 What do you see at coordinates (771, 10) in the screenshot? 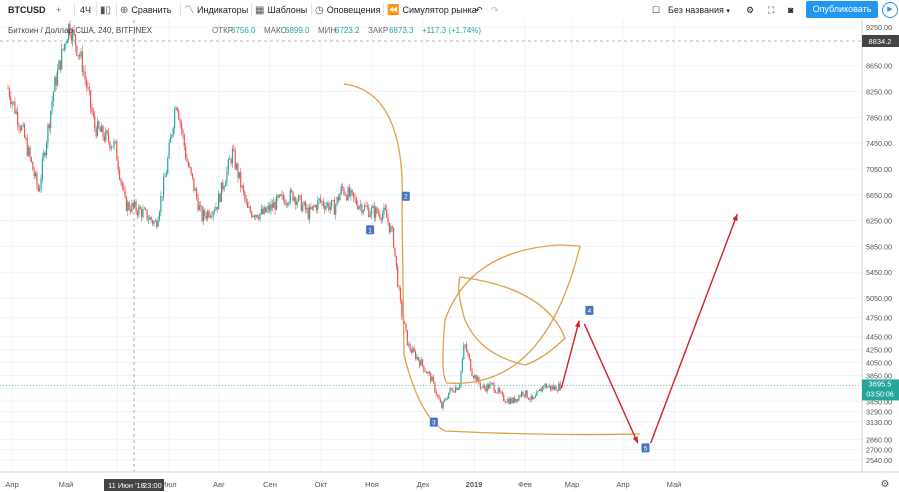
I see `fullscreen-icon: ⛶` at bounding box center [771, 10].